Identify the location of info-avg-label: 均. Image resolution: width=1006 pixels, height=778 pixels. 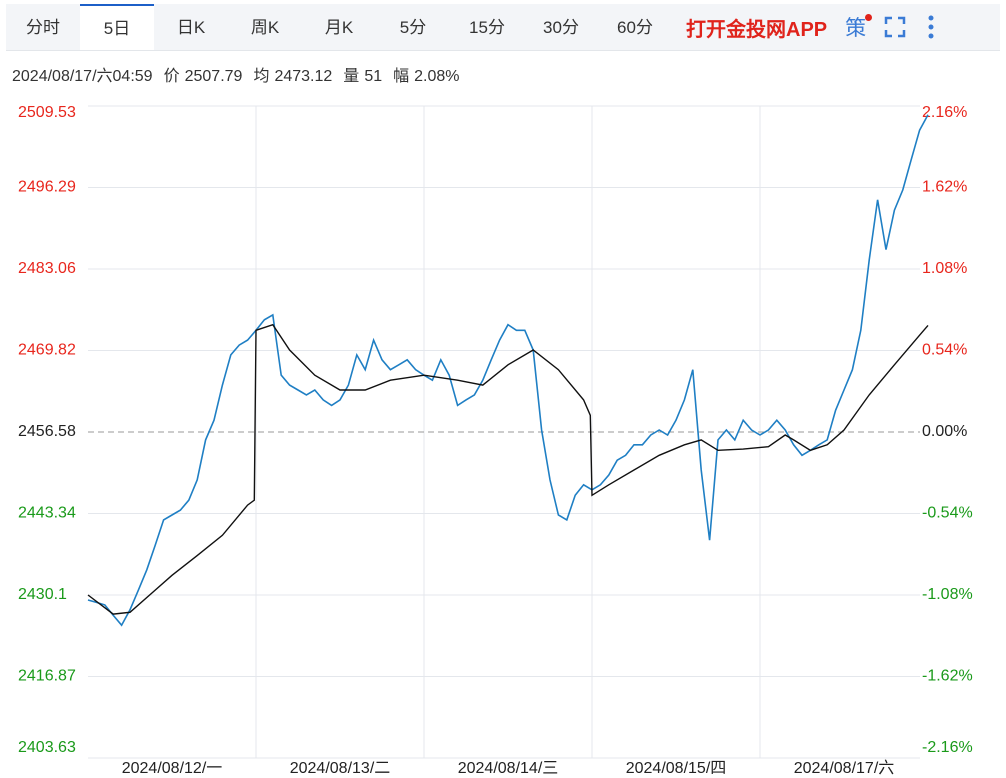
(261, 76).